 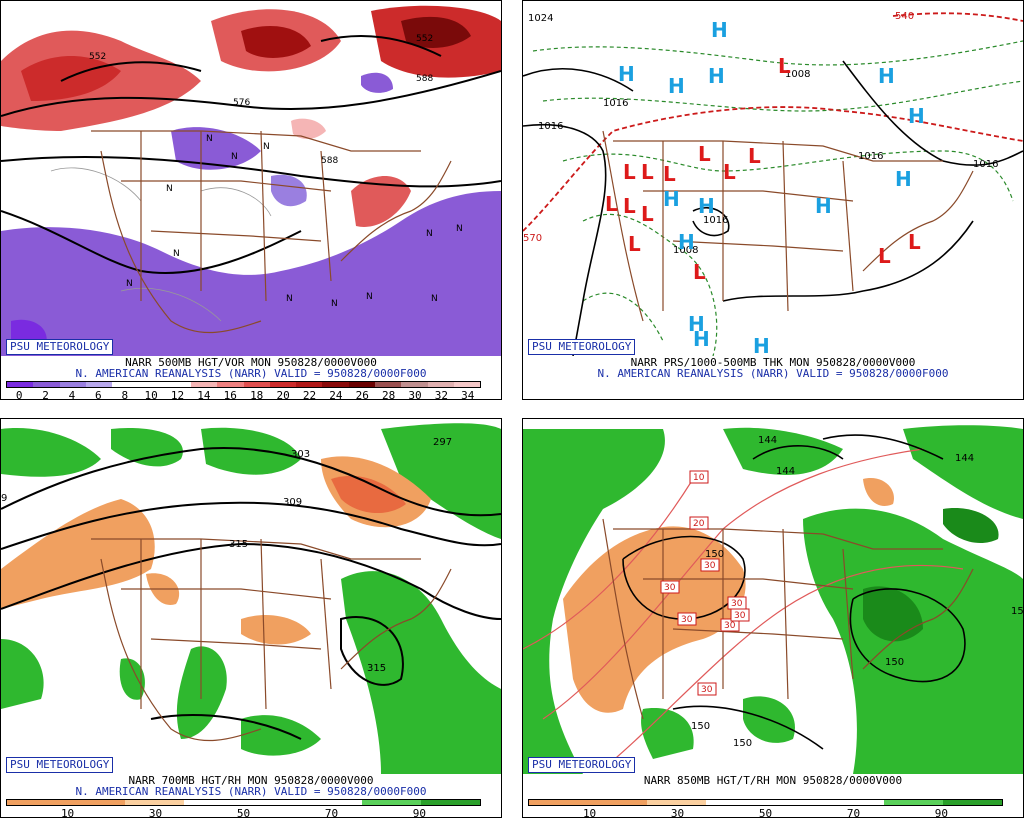 I want to click on vorticity-weak-region, so click(x=308, y=128).